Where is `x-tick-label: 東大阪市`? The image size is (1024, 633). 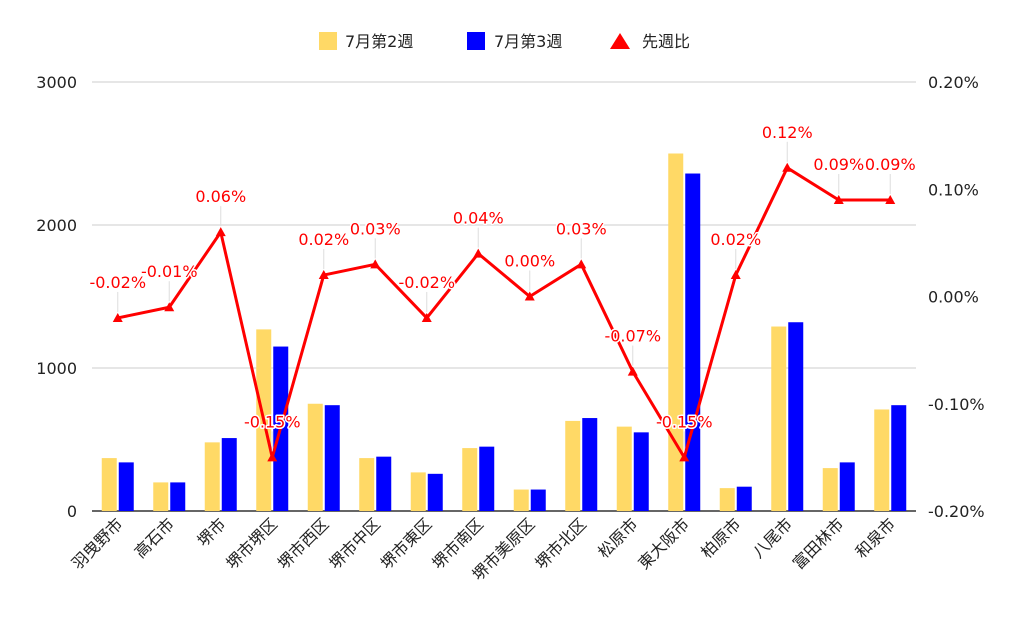 x-tick-label: 東大阪市 is located at coordinates (663, 543).